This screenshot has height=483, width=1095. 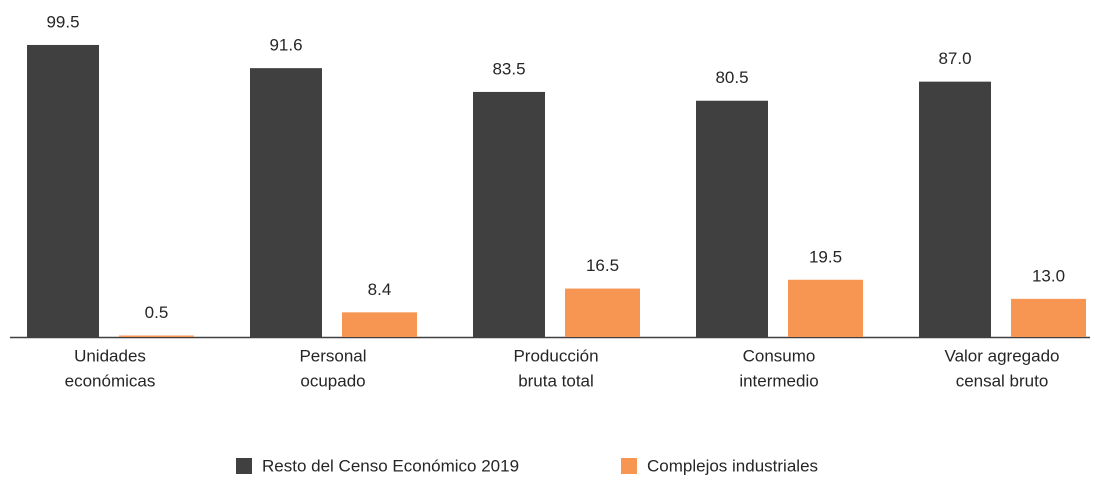 What do you see at coordinates (62, 21) in the screenshot?
I see `value-label: 99.5` at bounding box center [62, 21].